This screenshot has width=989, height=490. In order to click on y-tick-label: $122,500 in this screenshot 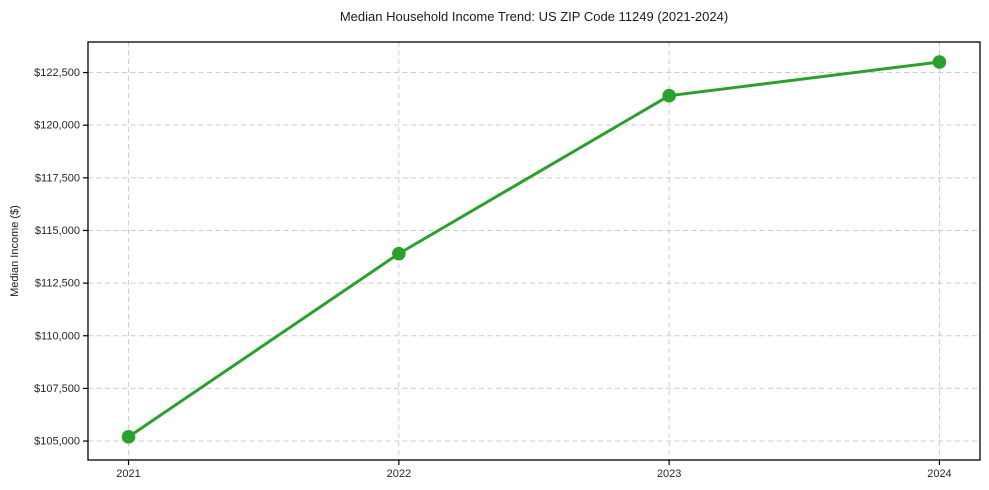, I will do `click(57, 73)`.